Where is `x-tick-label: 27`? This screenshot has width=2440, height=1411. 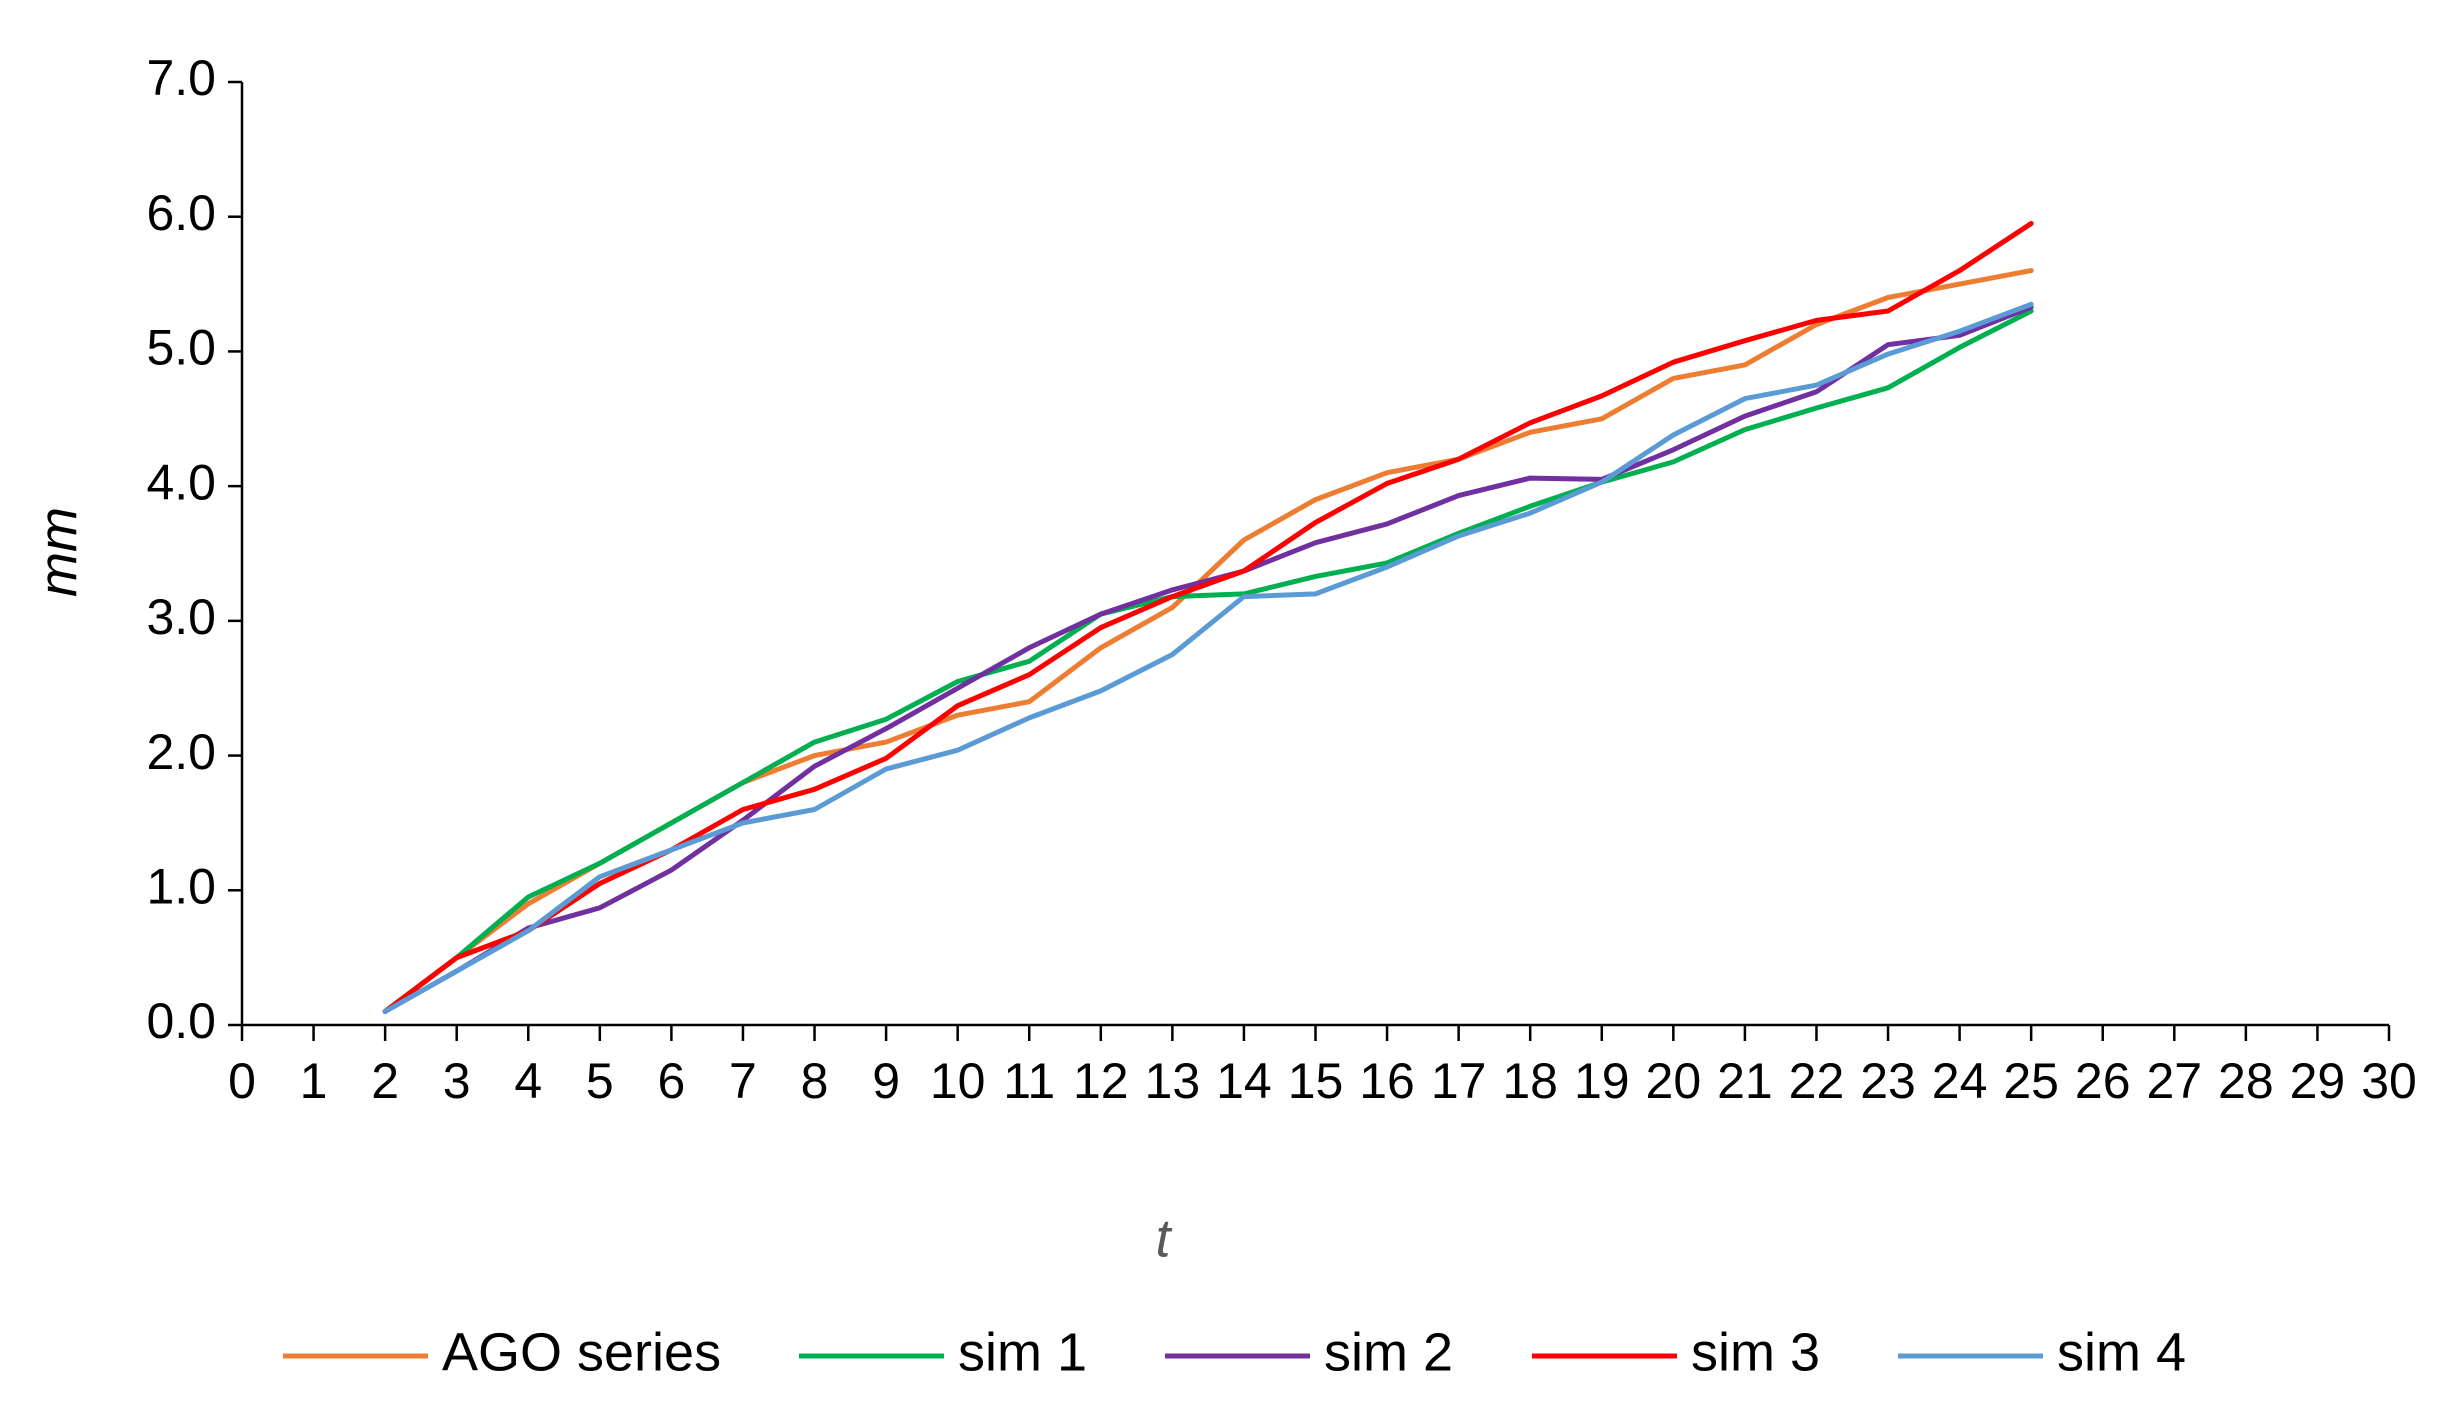
x-tick-label: 27 is located at coordinates (2174, 1081).